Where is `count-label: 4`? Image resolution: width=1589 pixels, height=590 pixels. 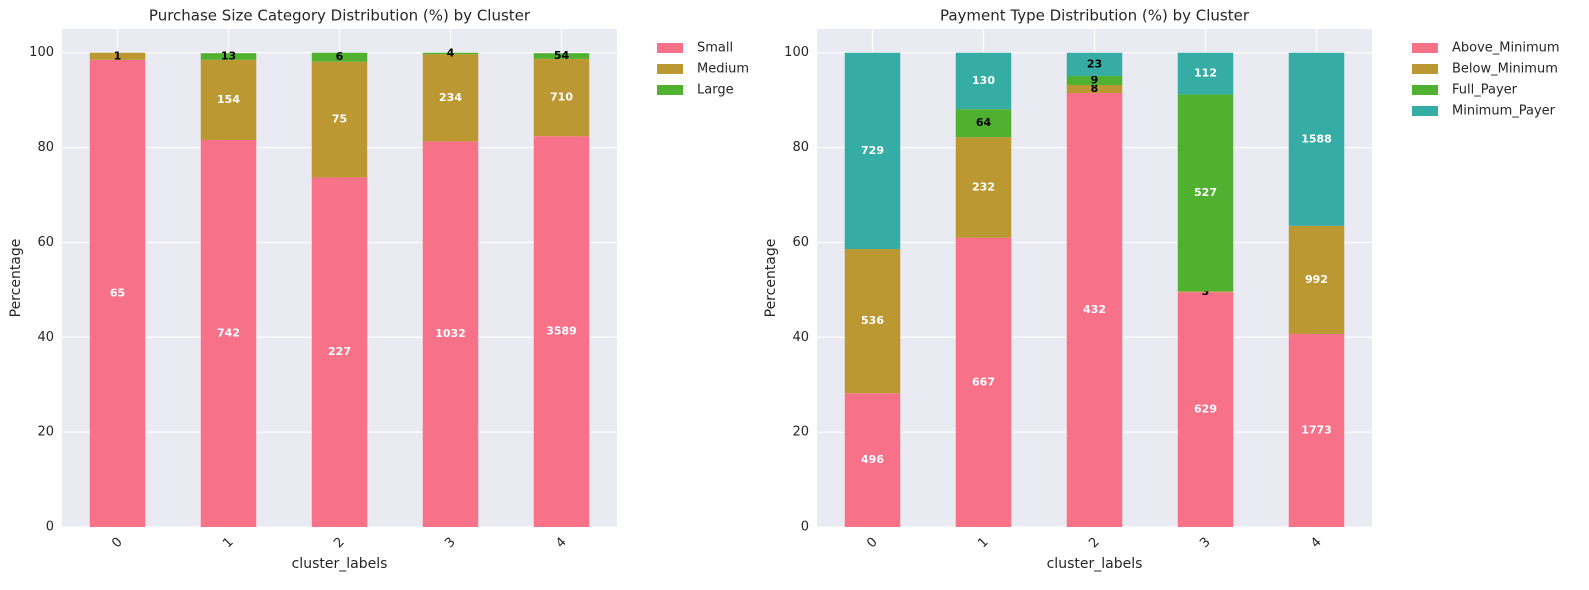 count-label: 4 is located at coordinates (451, 52).